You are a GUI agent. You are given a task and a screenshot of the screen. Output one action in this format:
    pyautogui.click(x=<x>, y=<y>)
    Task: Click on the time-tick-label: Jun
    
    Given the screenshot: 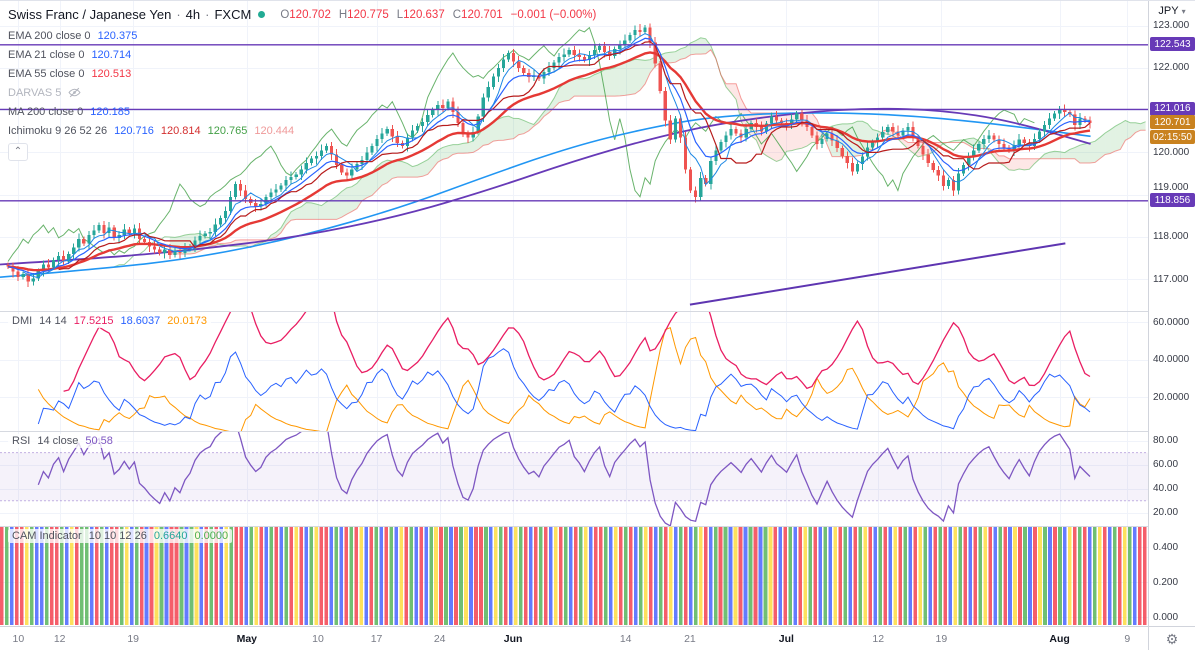 What is the action you would take?
    pyautogui.click(x=513, y=639)
    